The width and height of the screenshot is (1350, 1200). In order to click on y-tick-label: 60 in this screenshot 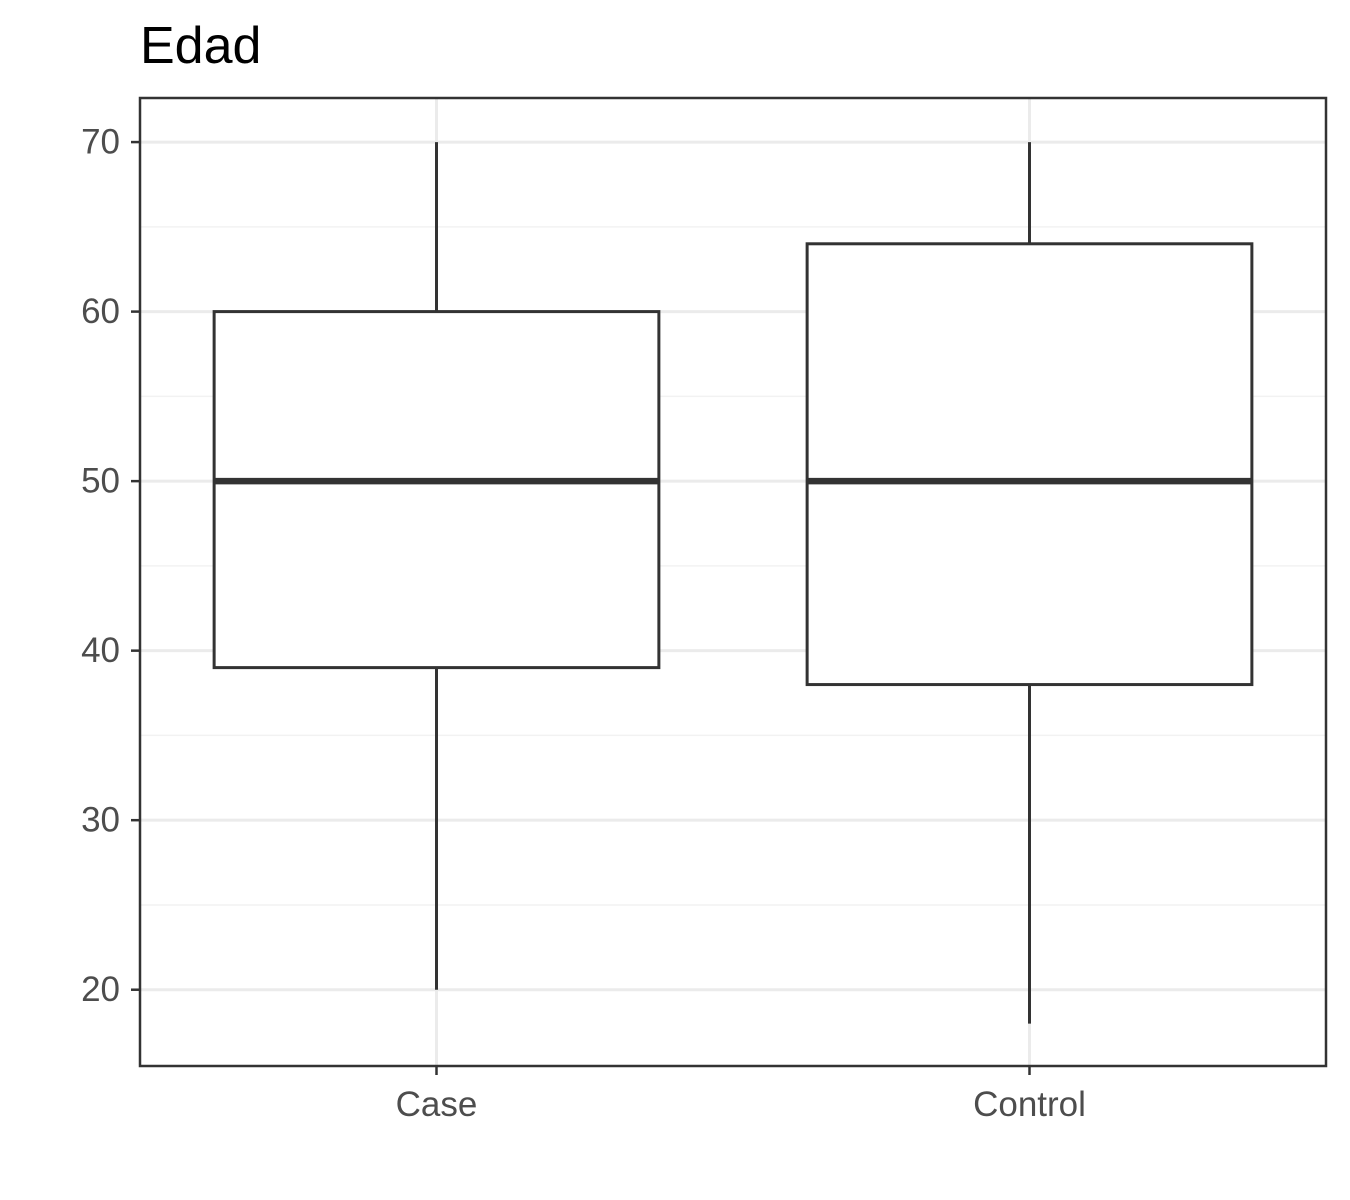, I will do `click(100, 311)`.